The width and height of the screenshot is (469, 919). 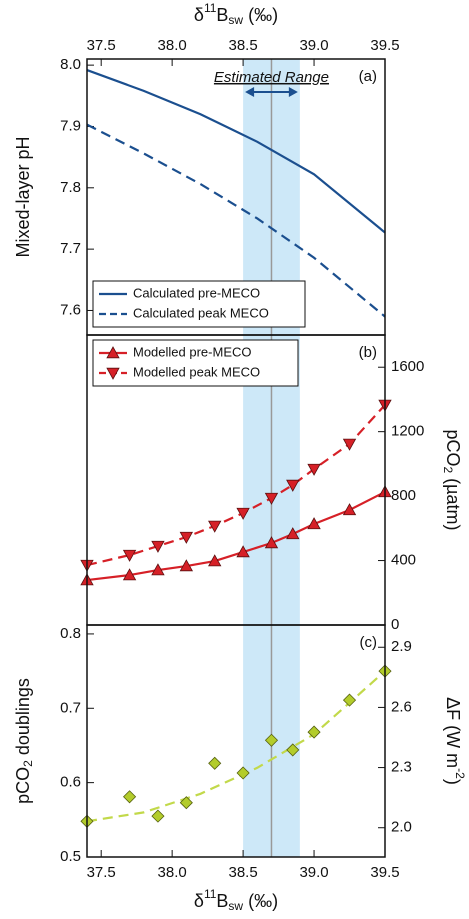 I want to click on y2-tick-label: 2.3, so click(x=401, y=767).